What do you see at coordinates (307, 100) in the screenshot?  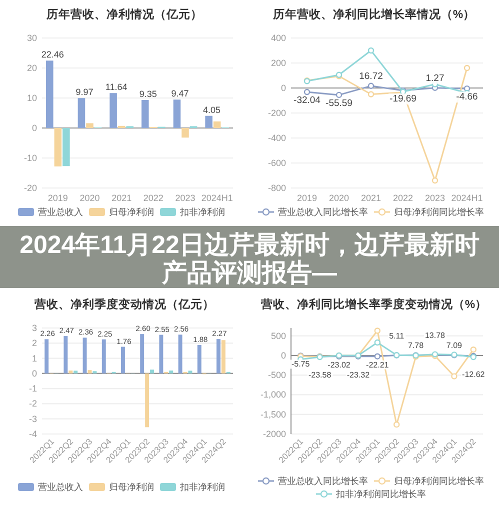 I see `data-label: -32.04` at bounding box center [307, 100].